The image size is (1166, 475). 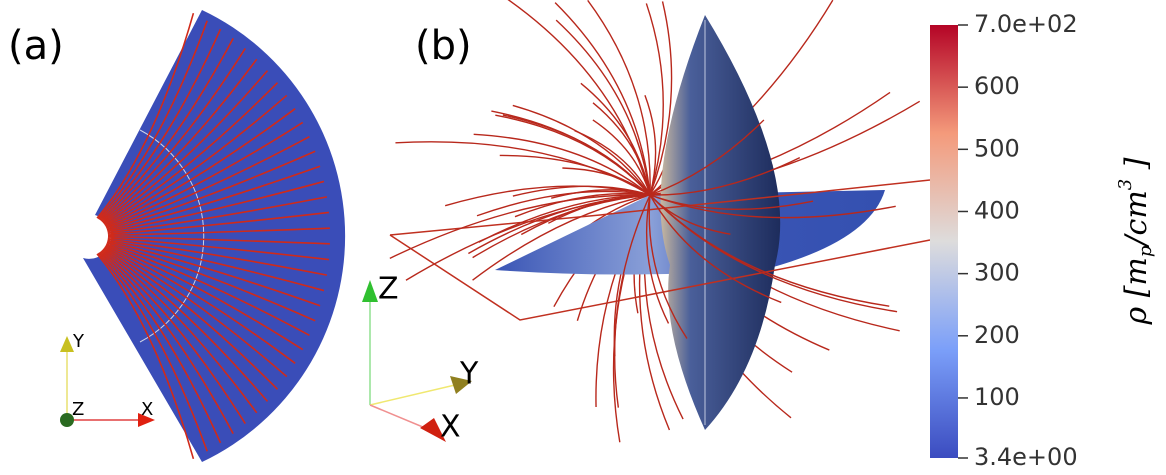 I want to click on tick-label: 400, so click(x=997, y=210).